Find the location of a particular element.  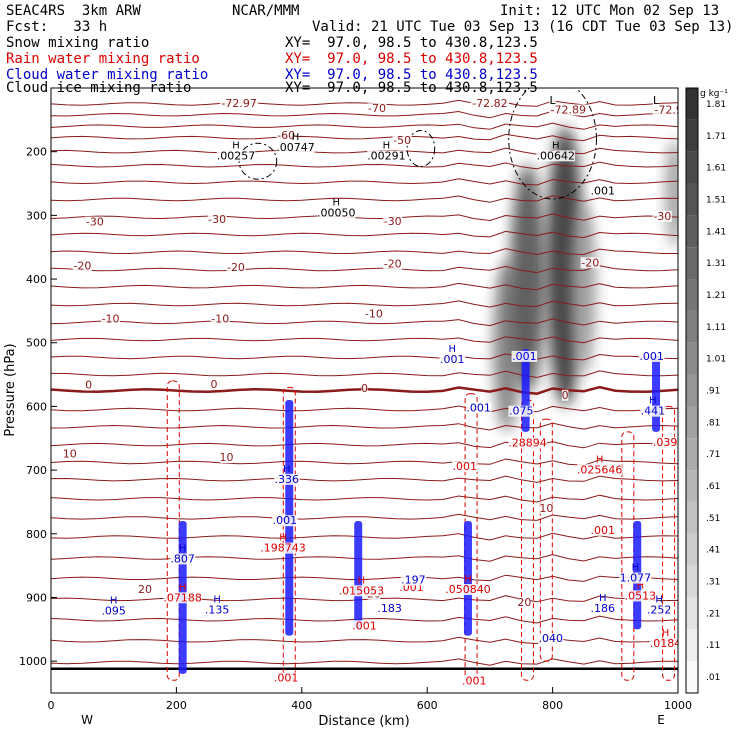

rain-label-14: .0399 is located at coordinates (669, 442).